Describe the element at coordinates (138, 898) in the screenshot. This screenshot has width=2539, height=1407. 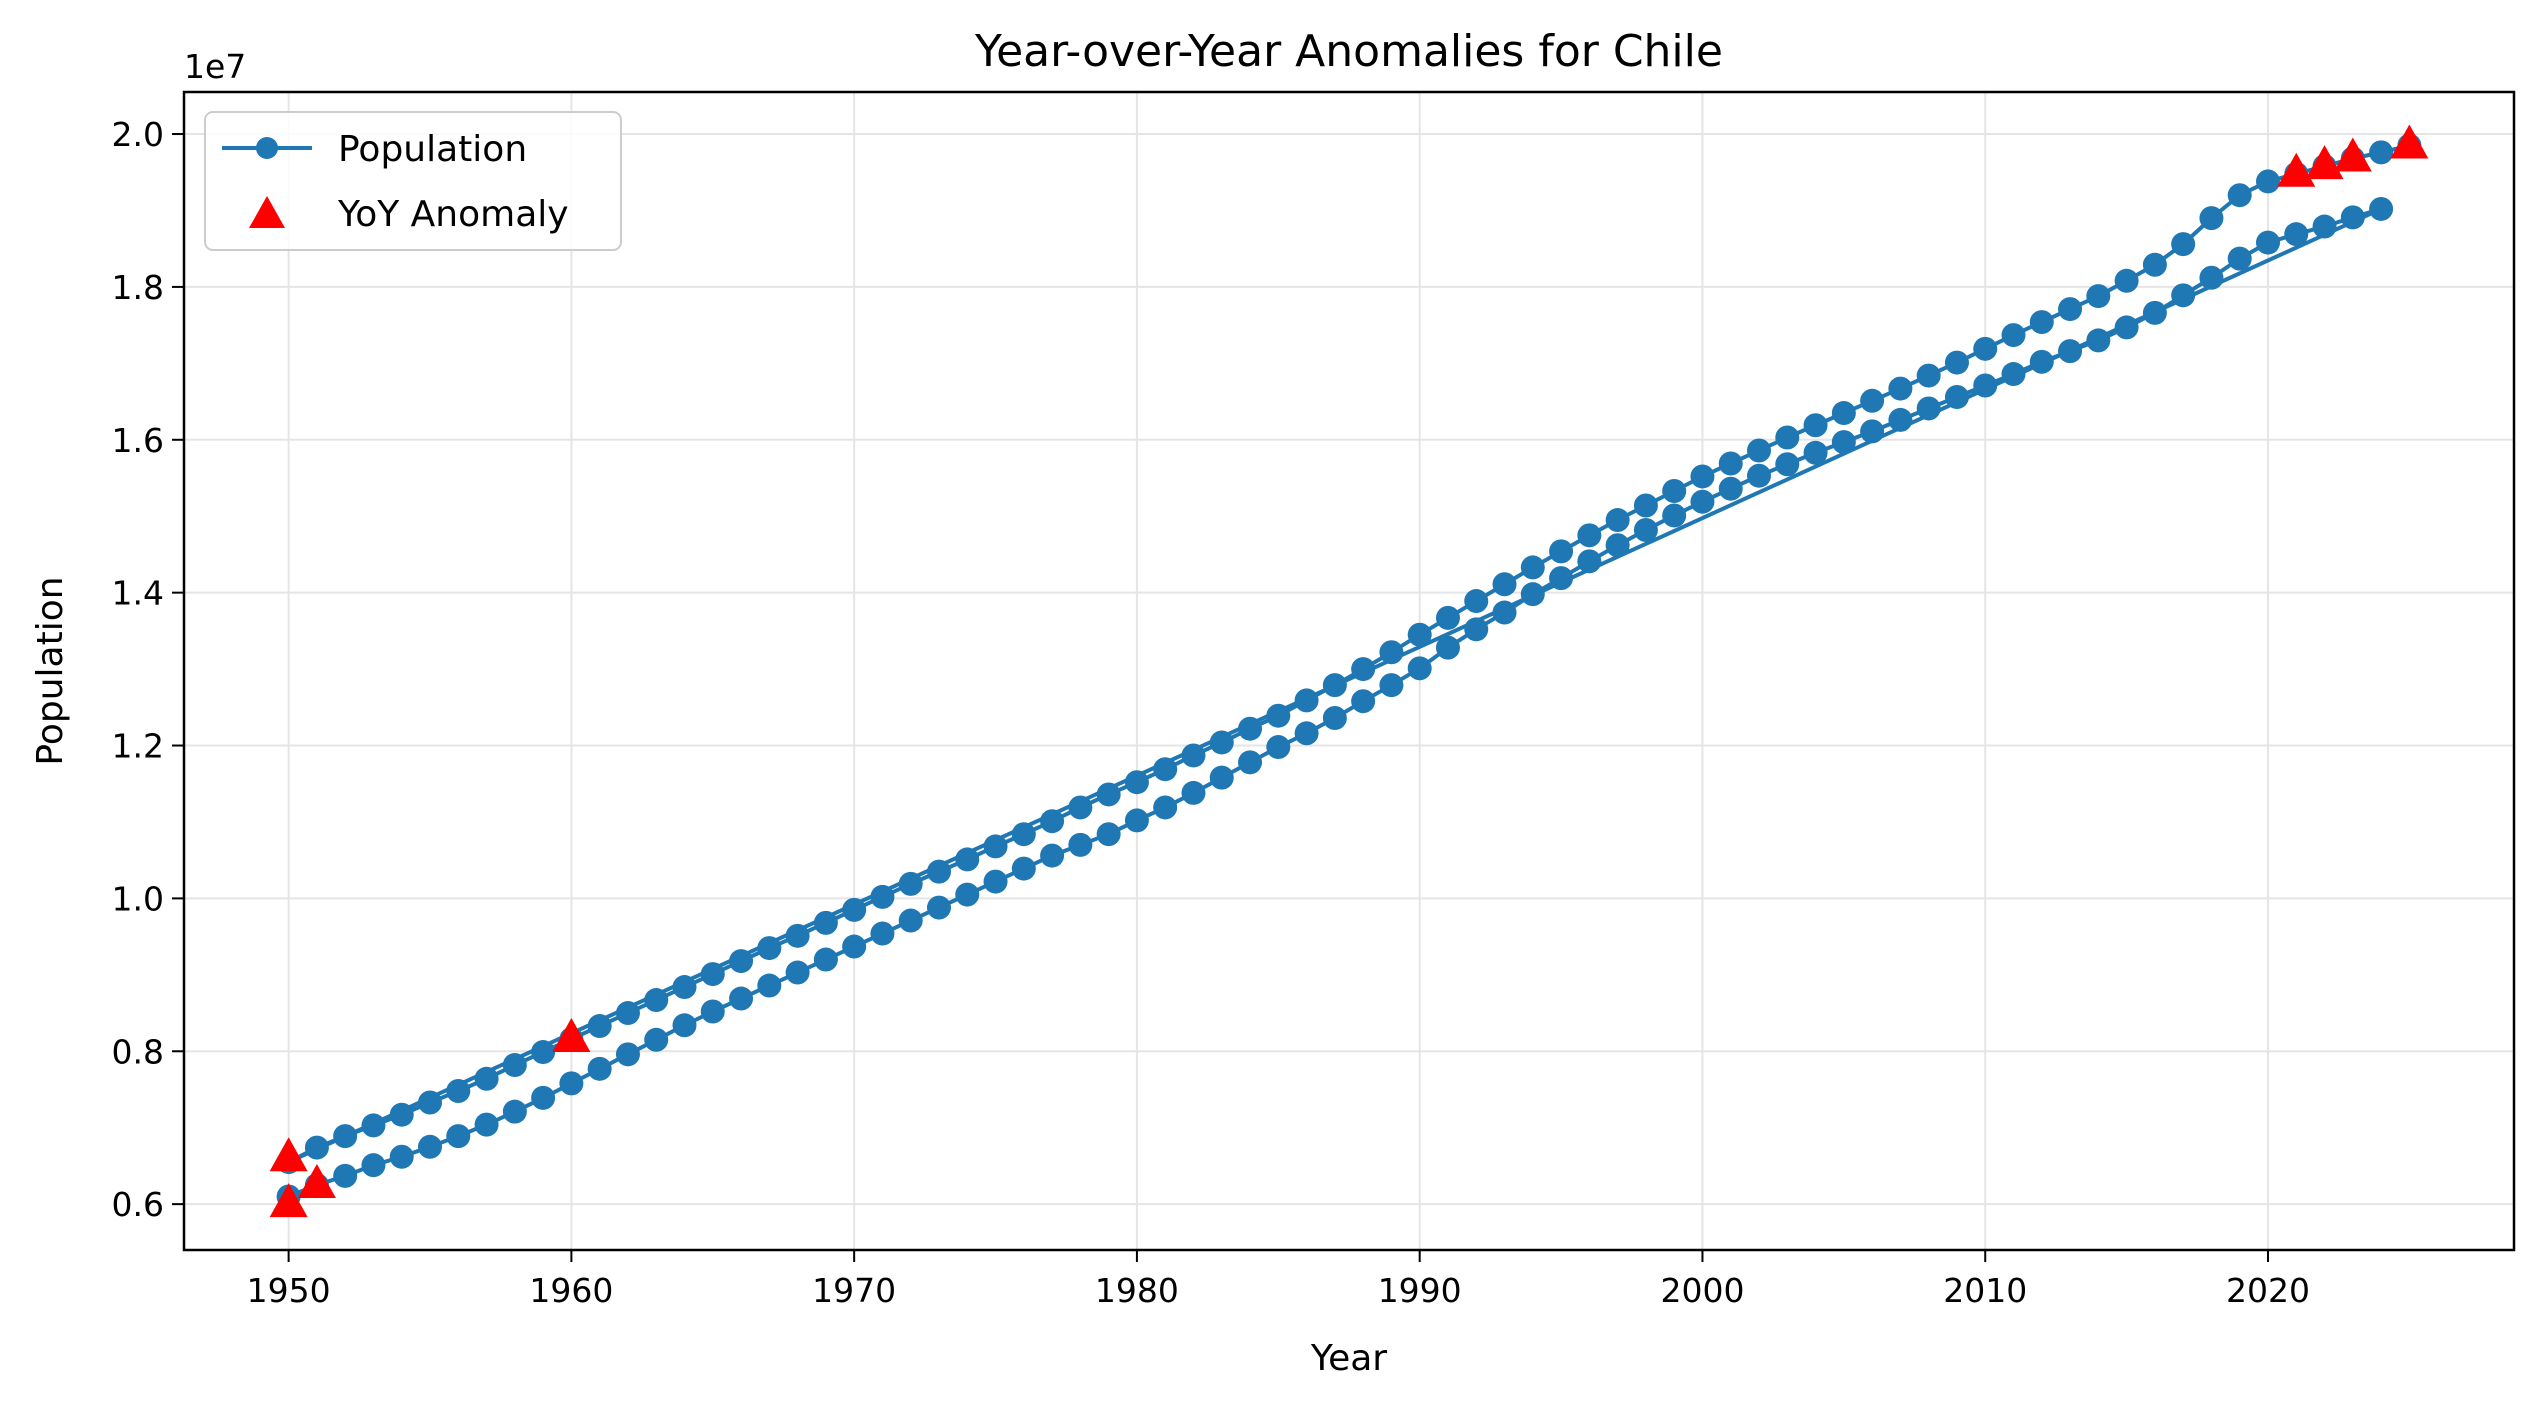
I see `y-tick-label: 1.0` at that location.